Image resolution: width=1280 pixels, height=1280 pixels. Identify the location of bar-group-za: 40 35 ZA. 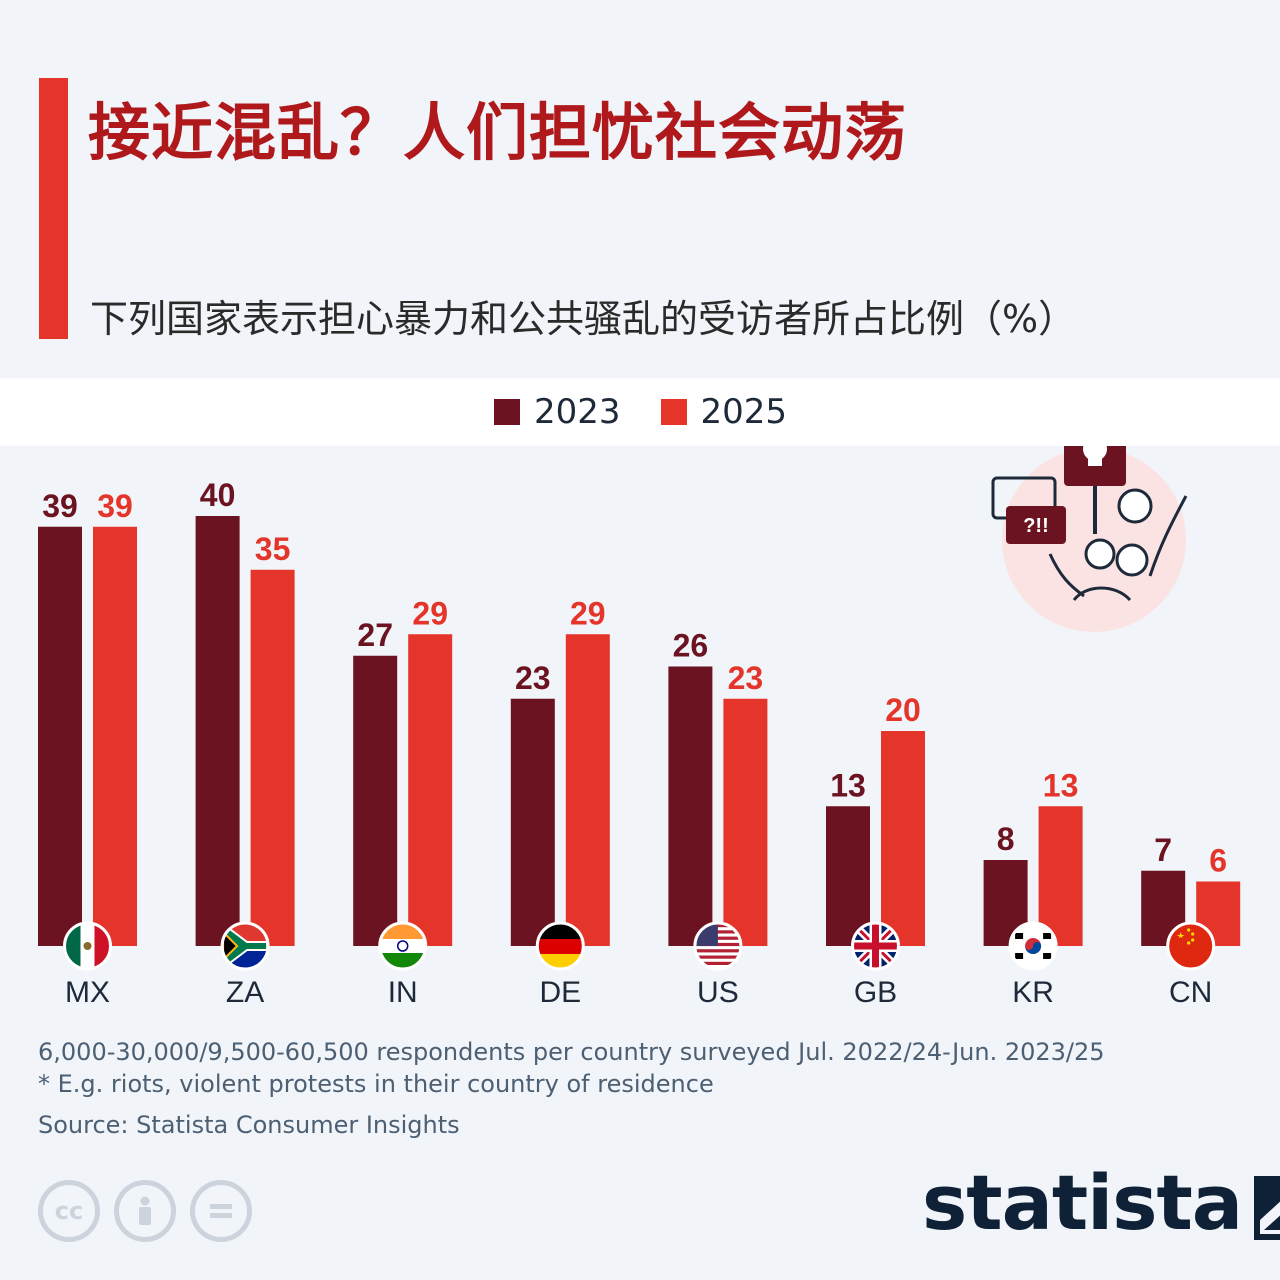
(245, 743).